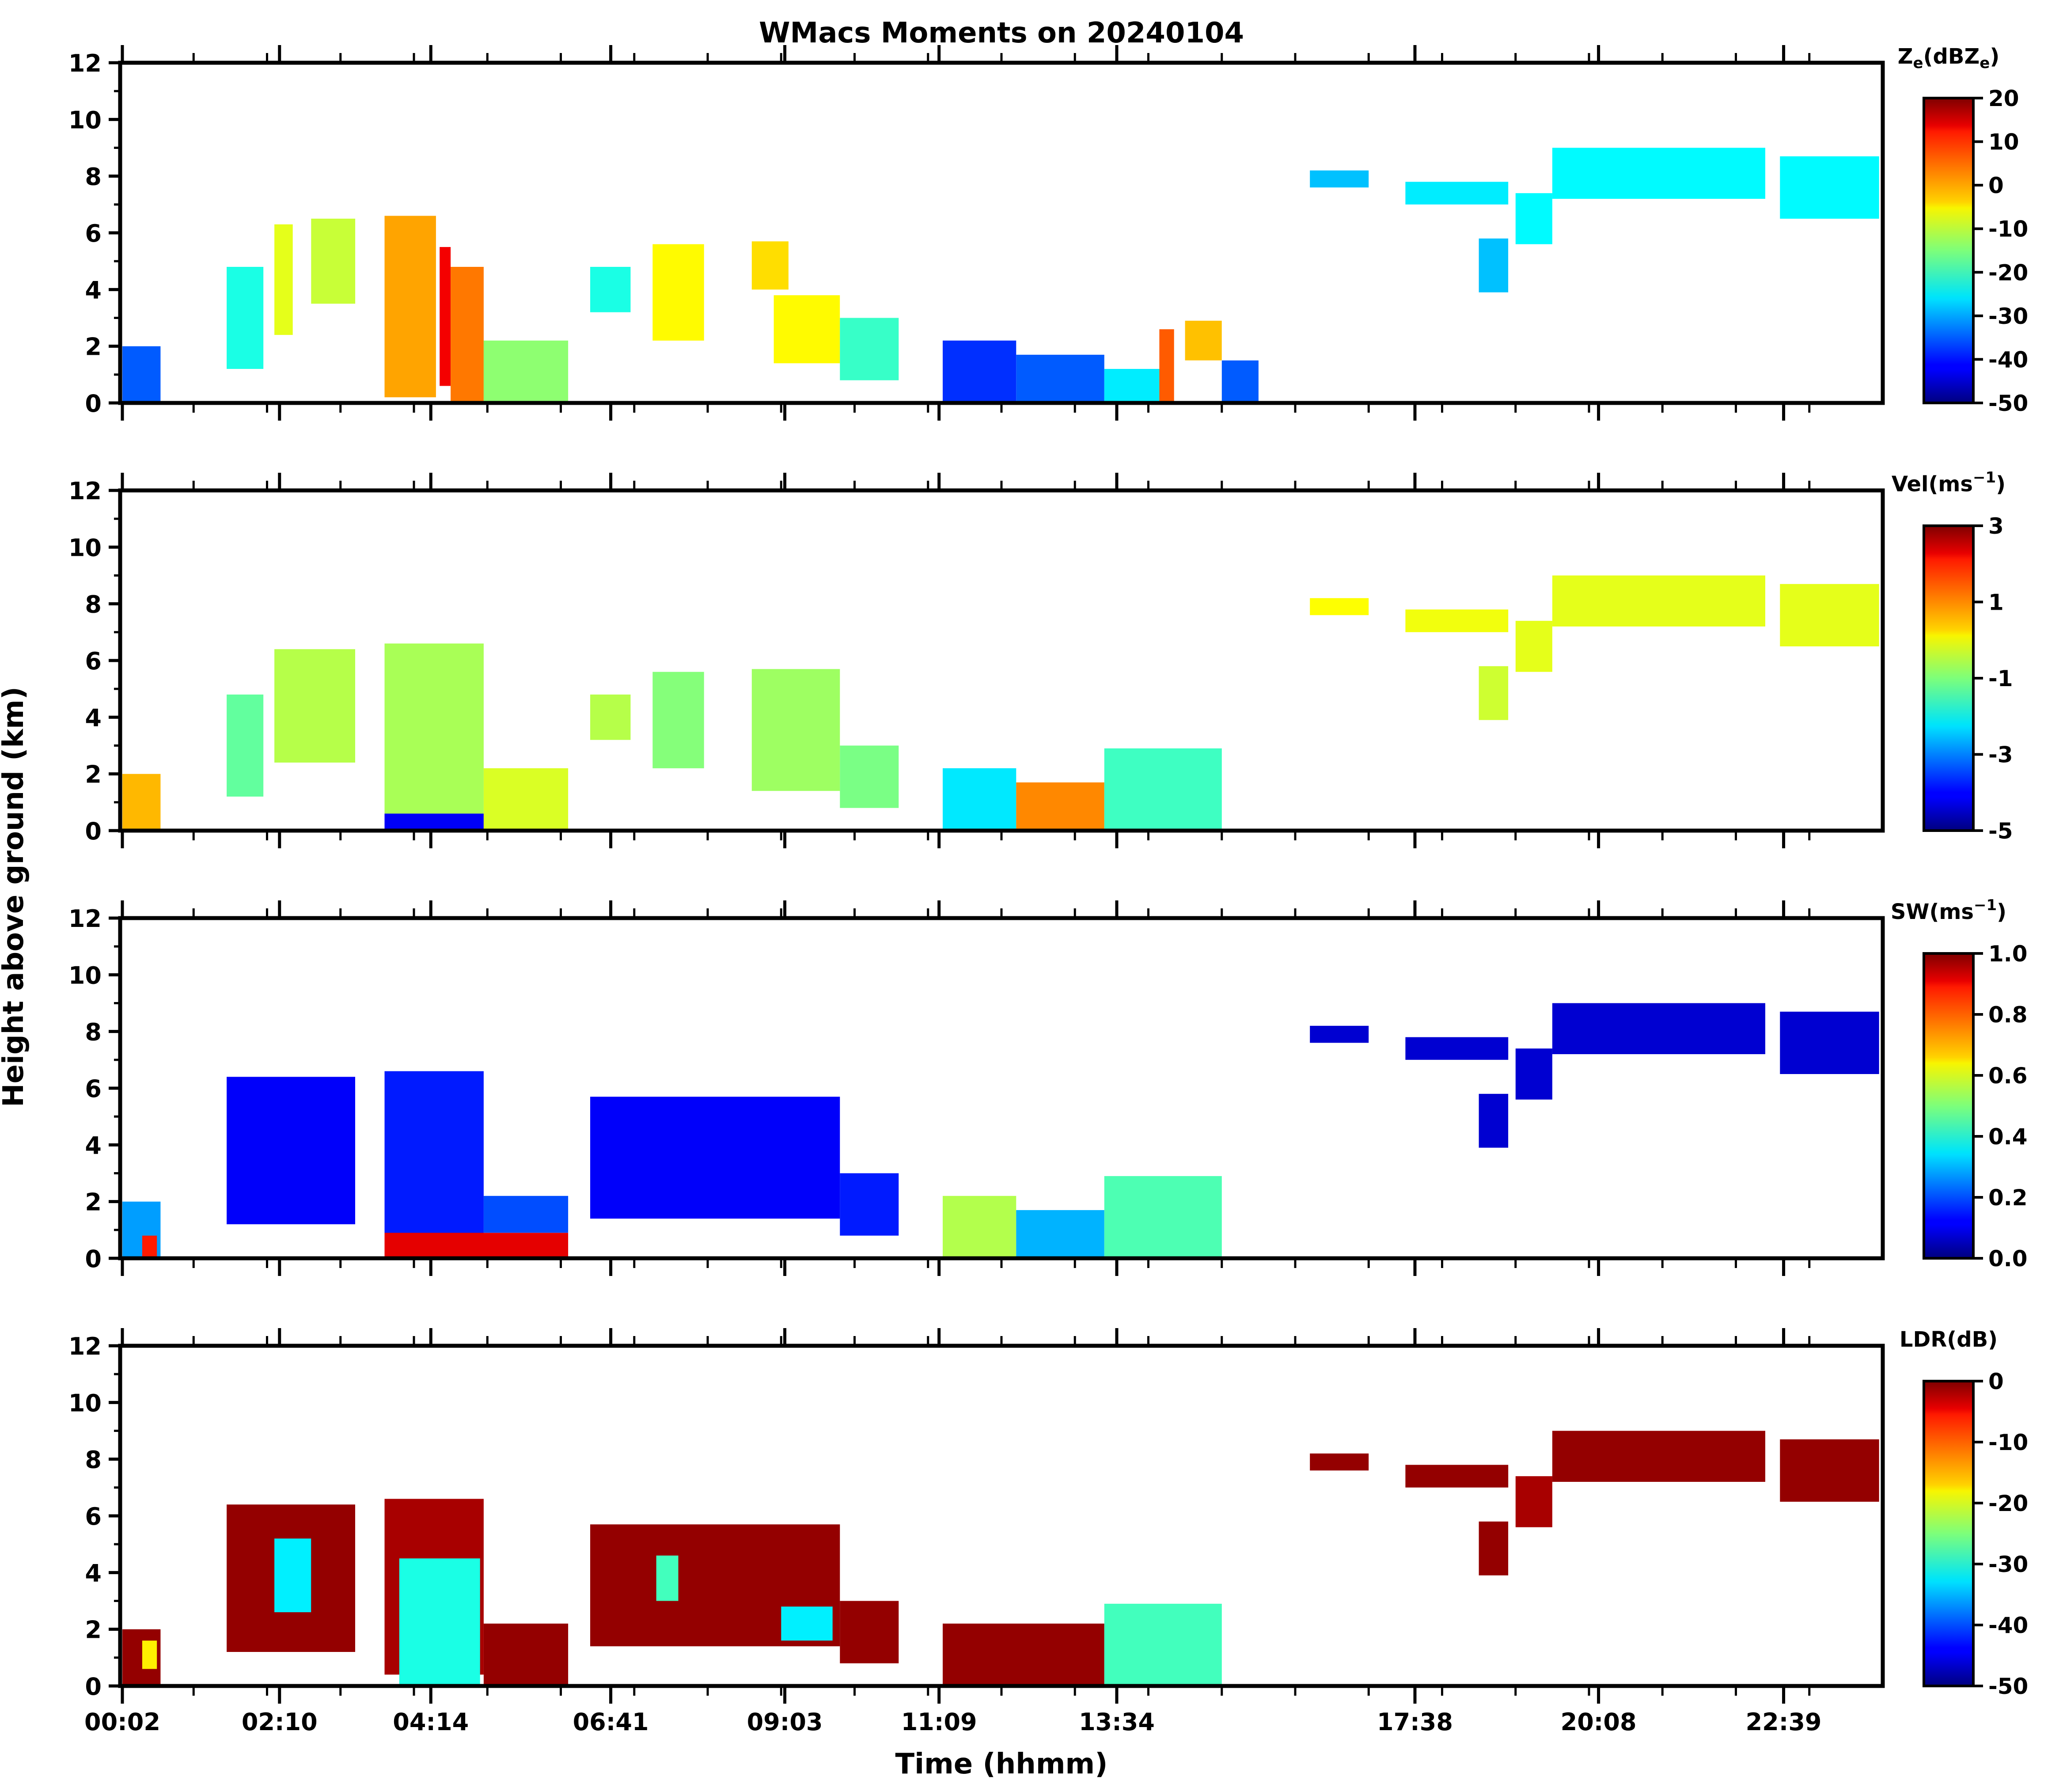 The width and height of the screenshot is (2063, 1792). Describe the element at coordinates (2008, 1137) in the screenshot. I see `colorbar-tick-label: 0.4` at that location.